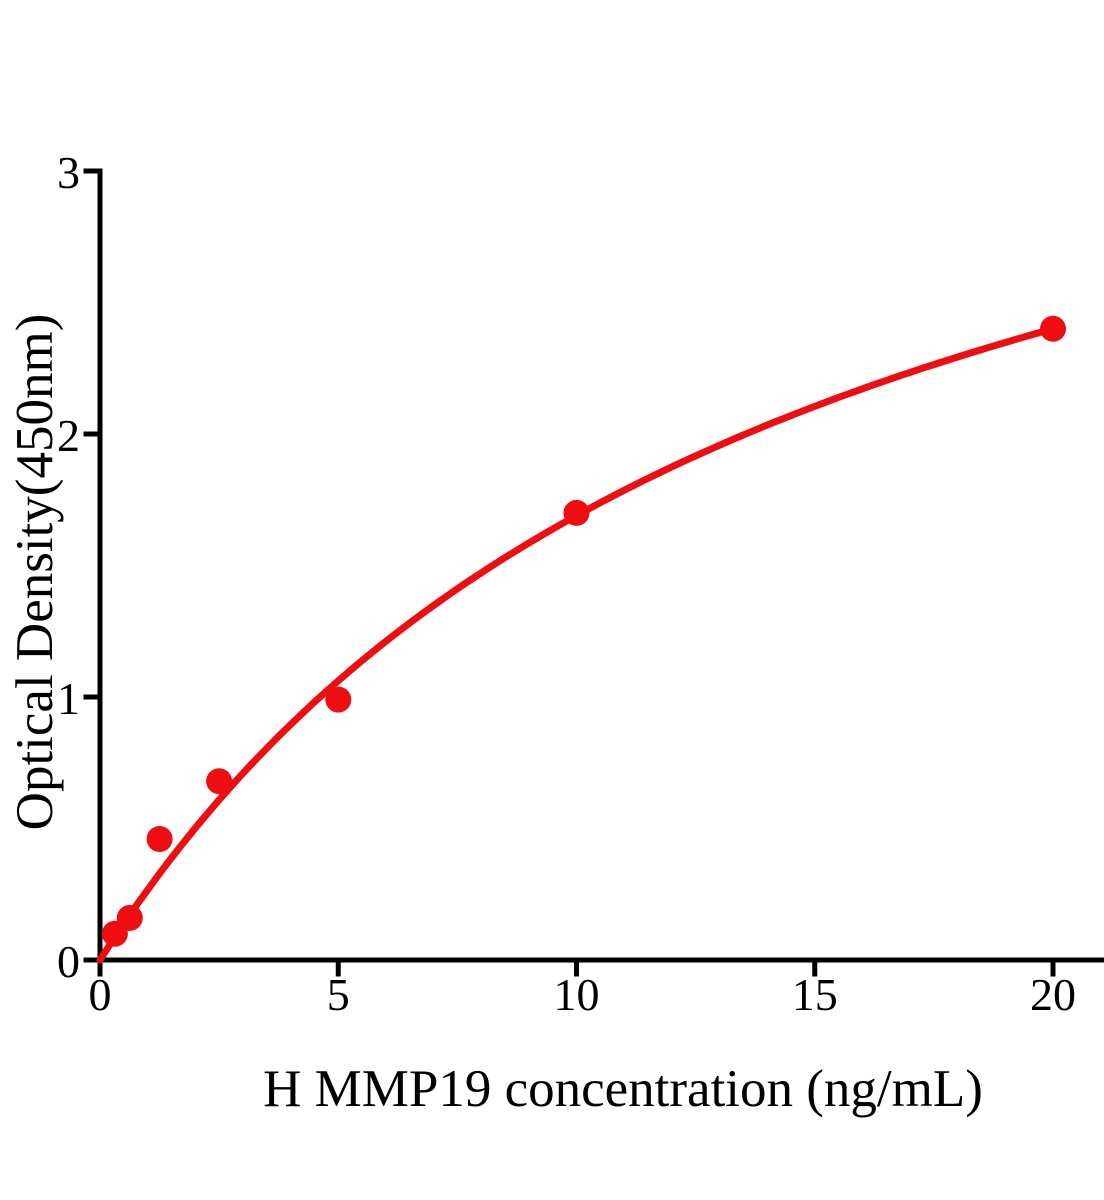 This screenshot has height=1200, width=1104. I want to click on x-tick-label-10: 10, so click(577, 994).